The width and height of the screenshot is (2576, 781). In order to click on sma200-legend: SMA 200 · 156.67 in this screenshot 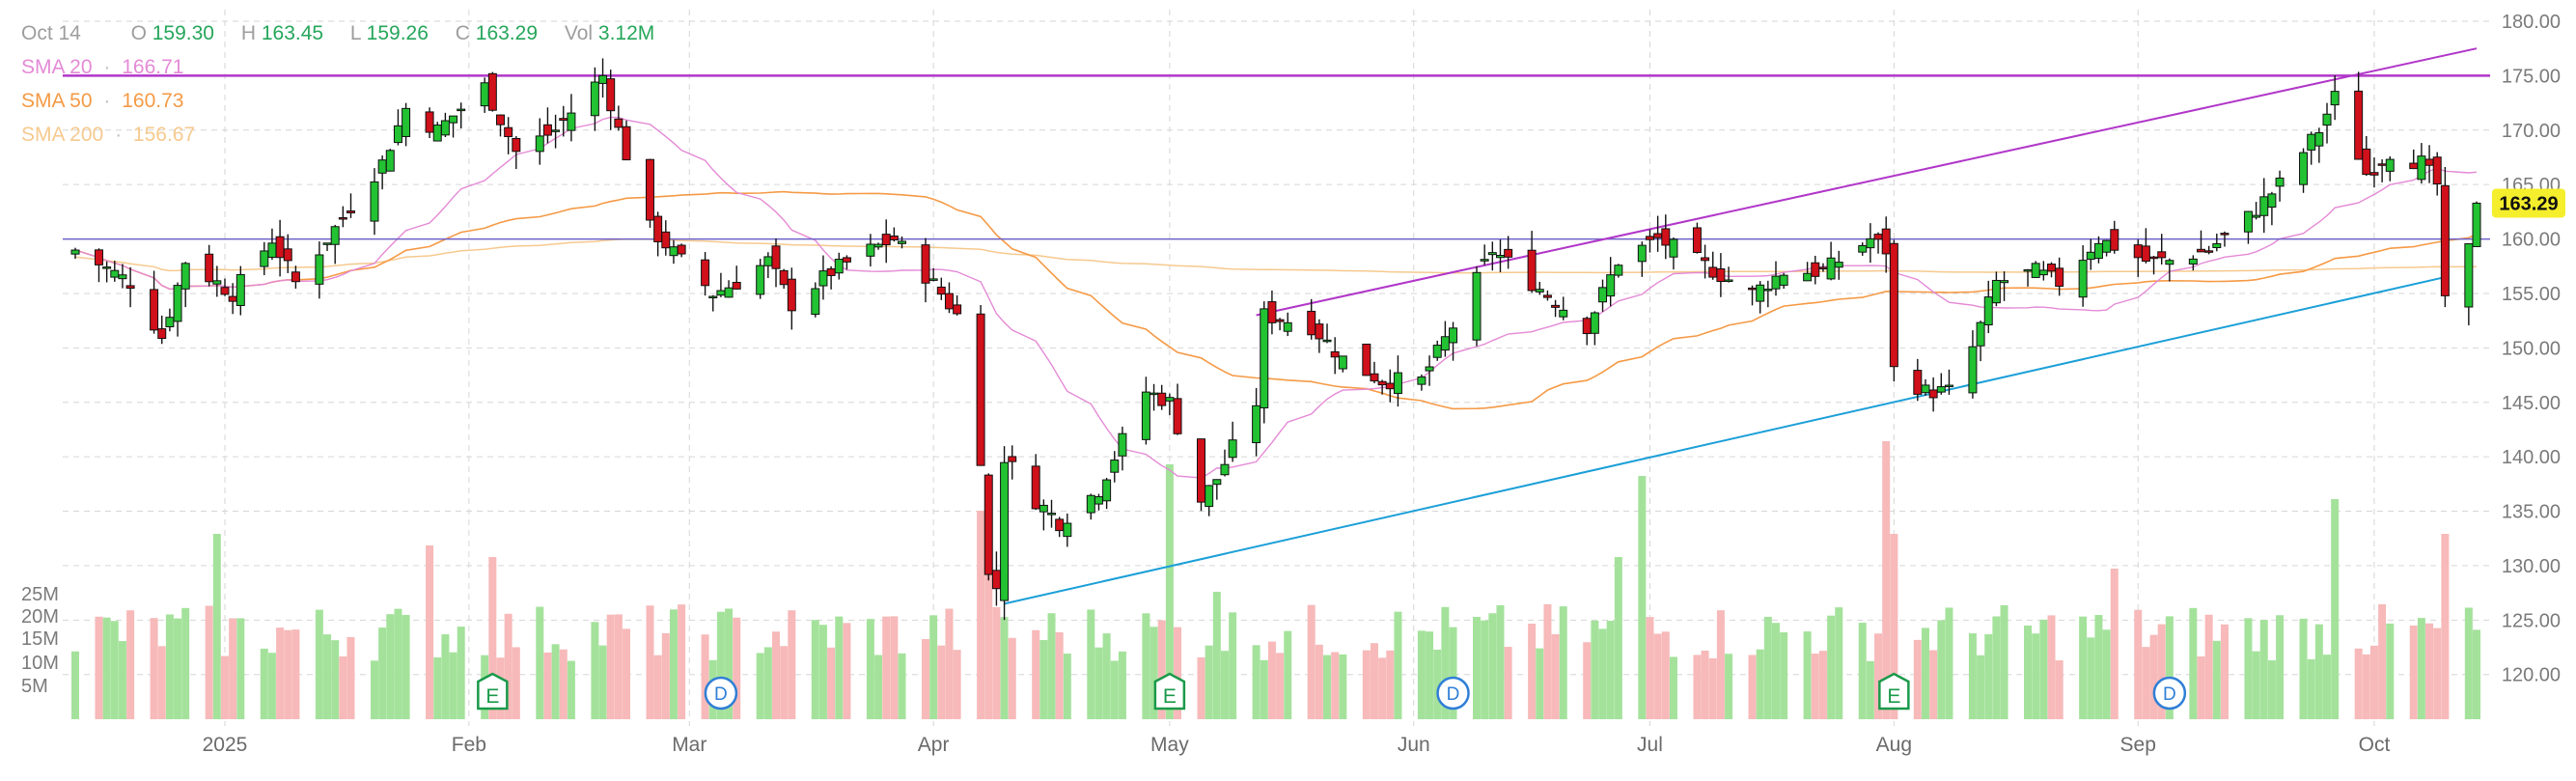, I will do `click(348, 139)`.